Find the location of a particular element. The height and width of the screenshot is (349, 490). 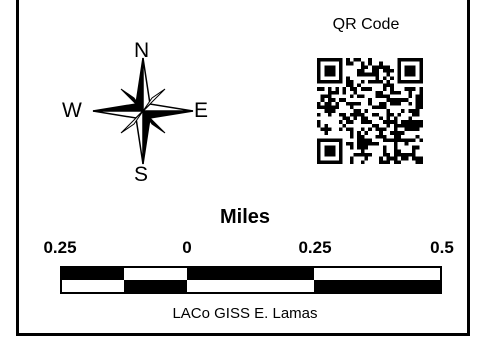

compass-west-label: W is located at coordinates (72, 110).